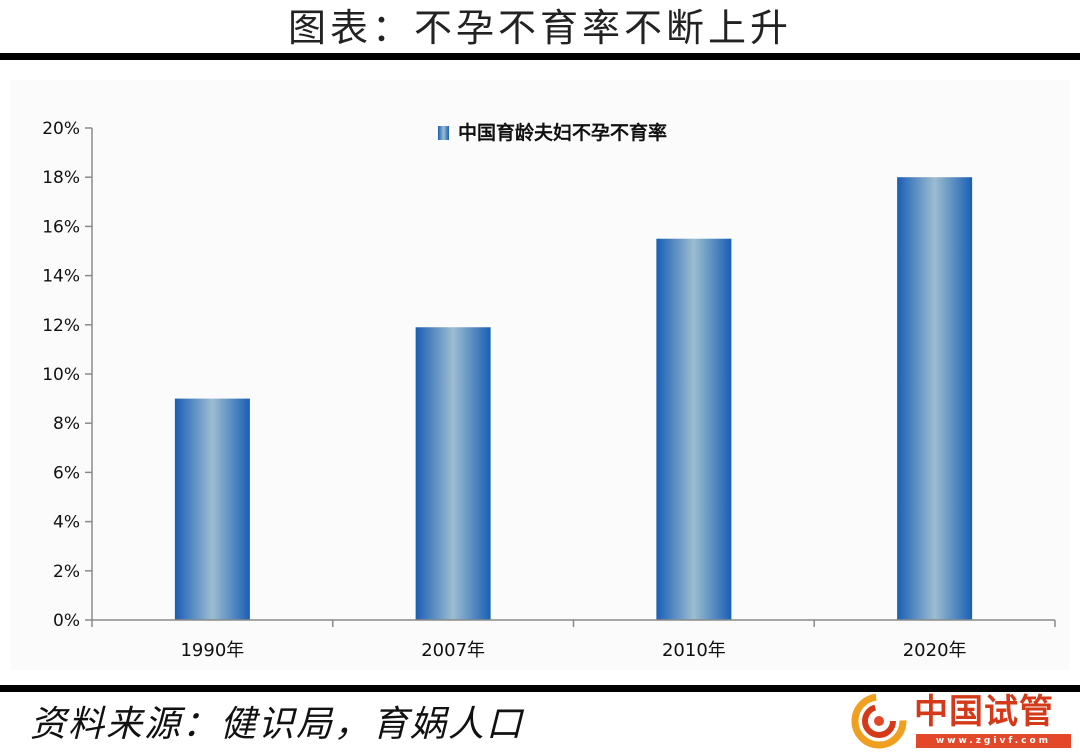  What do you see at coordinates (443, 133) in the screenshot?
I see `legend-swatch` at bounding box center [443, 133].